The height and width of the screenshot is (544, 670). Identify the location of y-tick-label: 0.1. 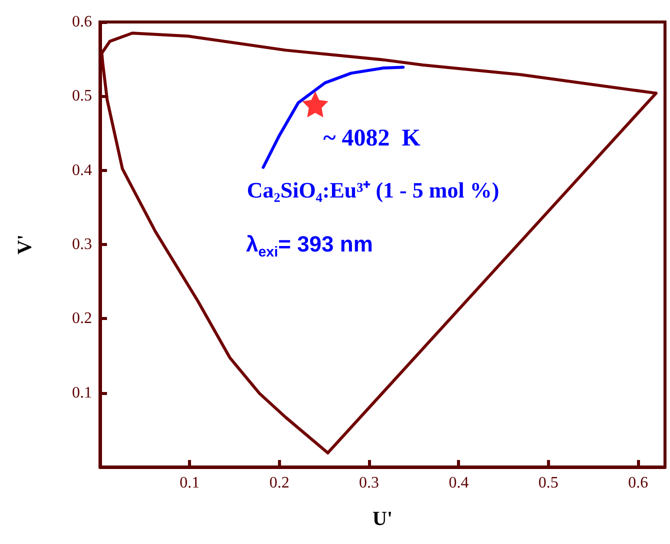
(82, 393).